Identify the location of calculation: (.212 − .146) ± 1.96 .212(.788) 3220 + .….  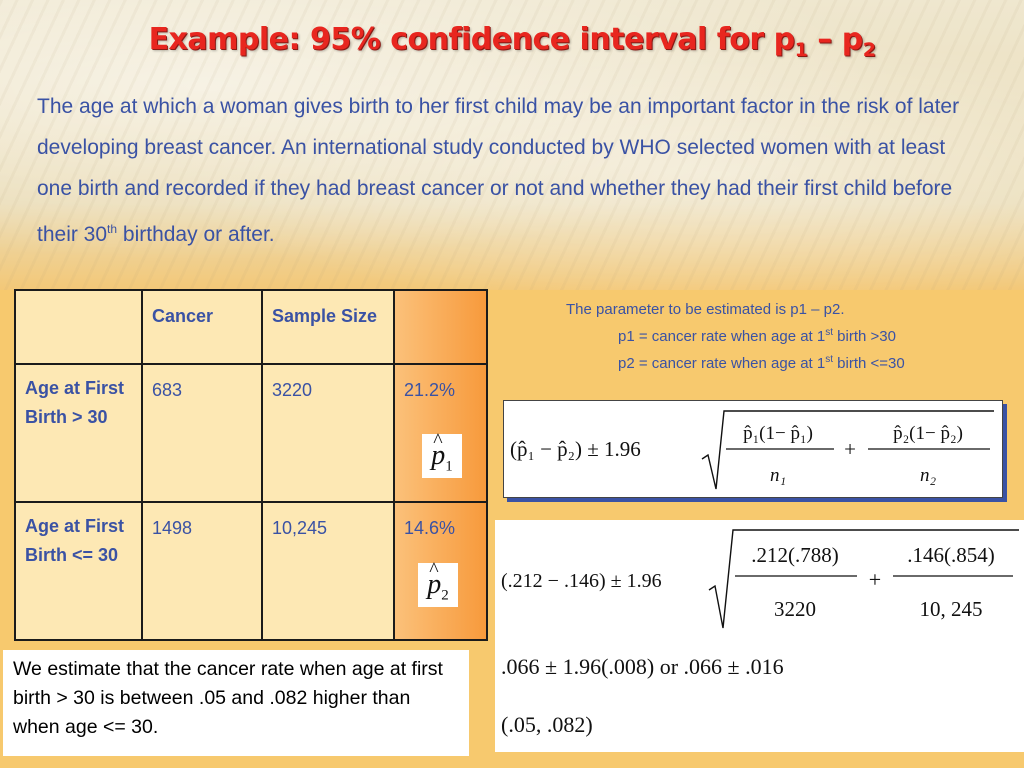
(760, 633).